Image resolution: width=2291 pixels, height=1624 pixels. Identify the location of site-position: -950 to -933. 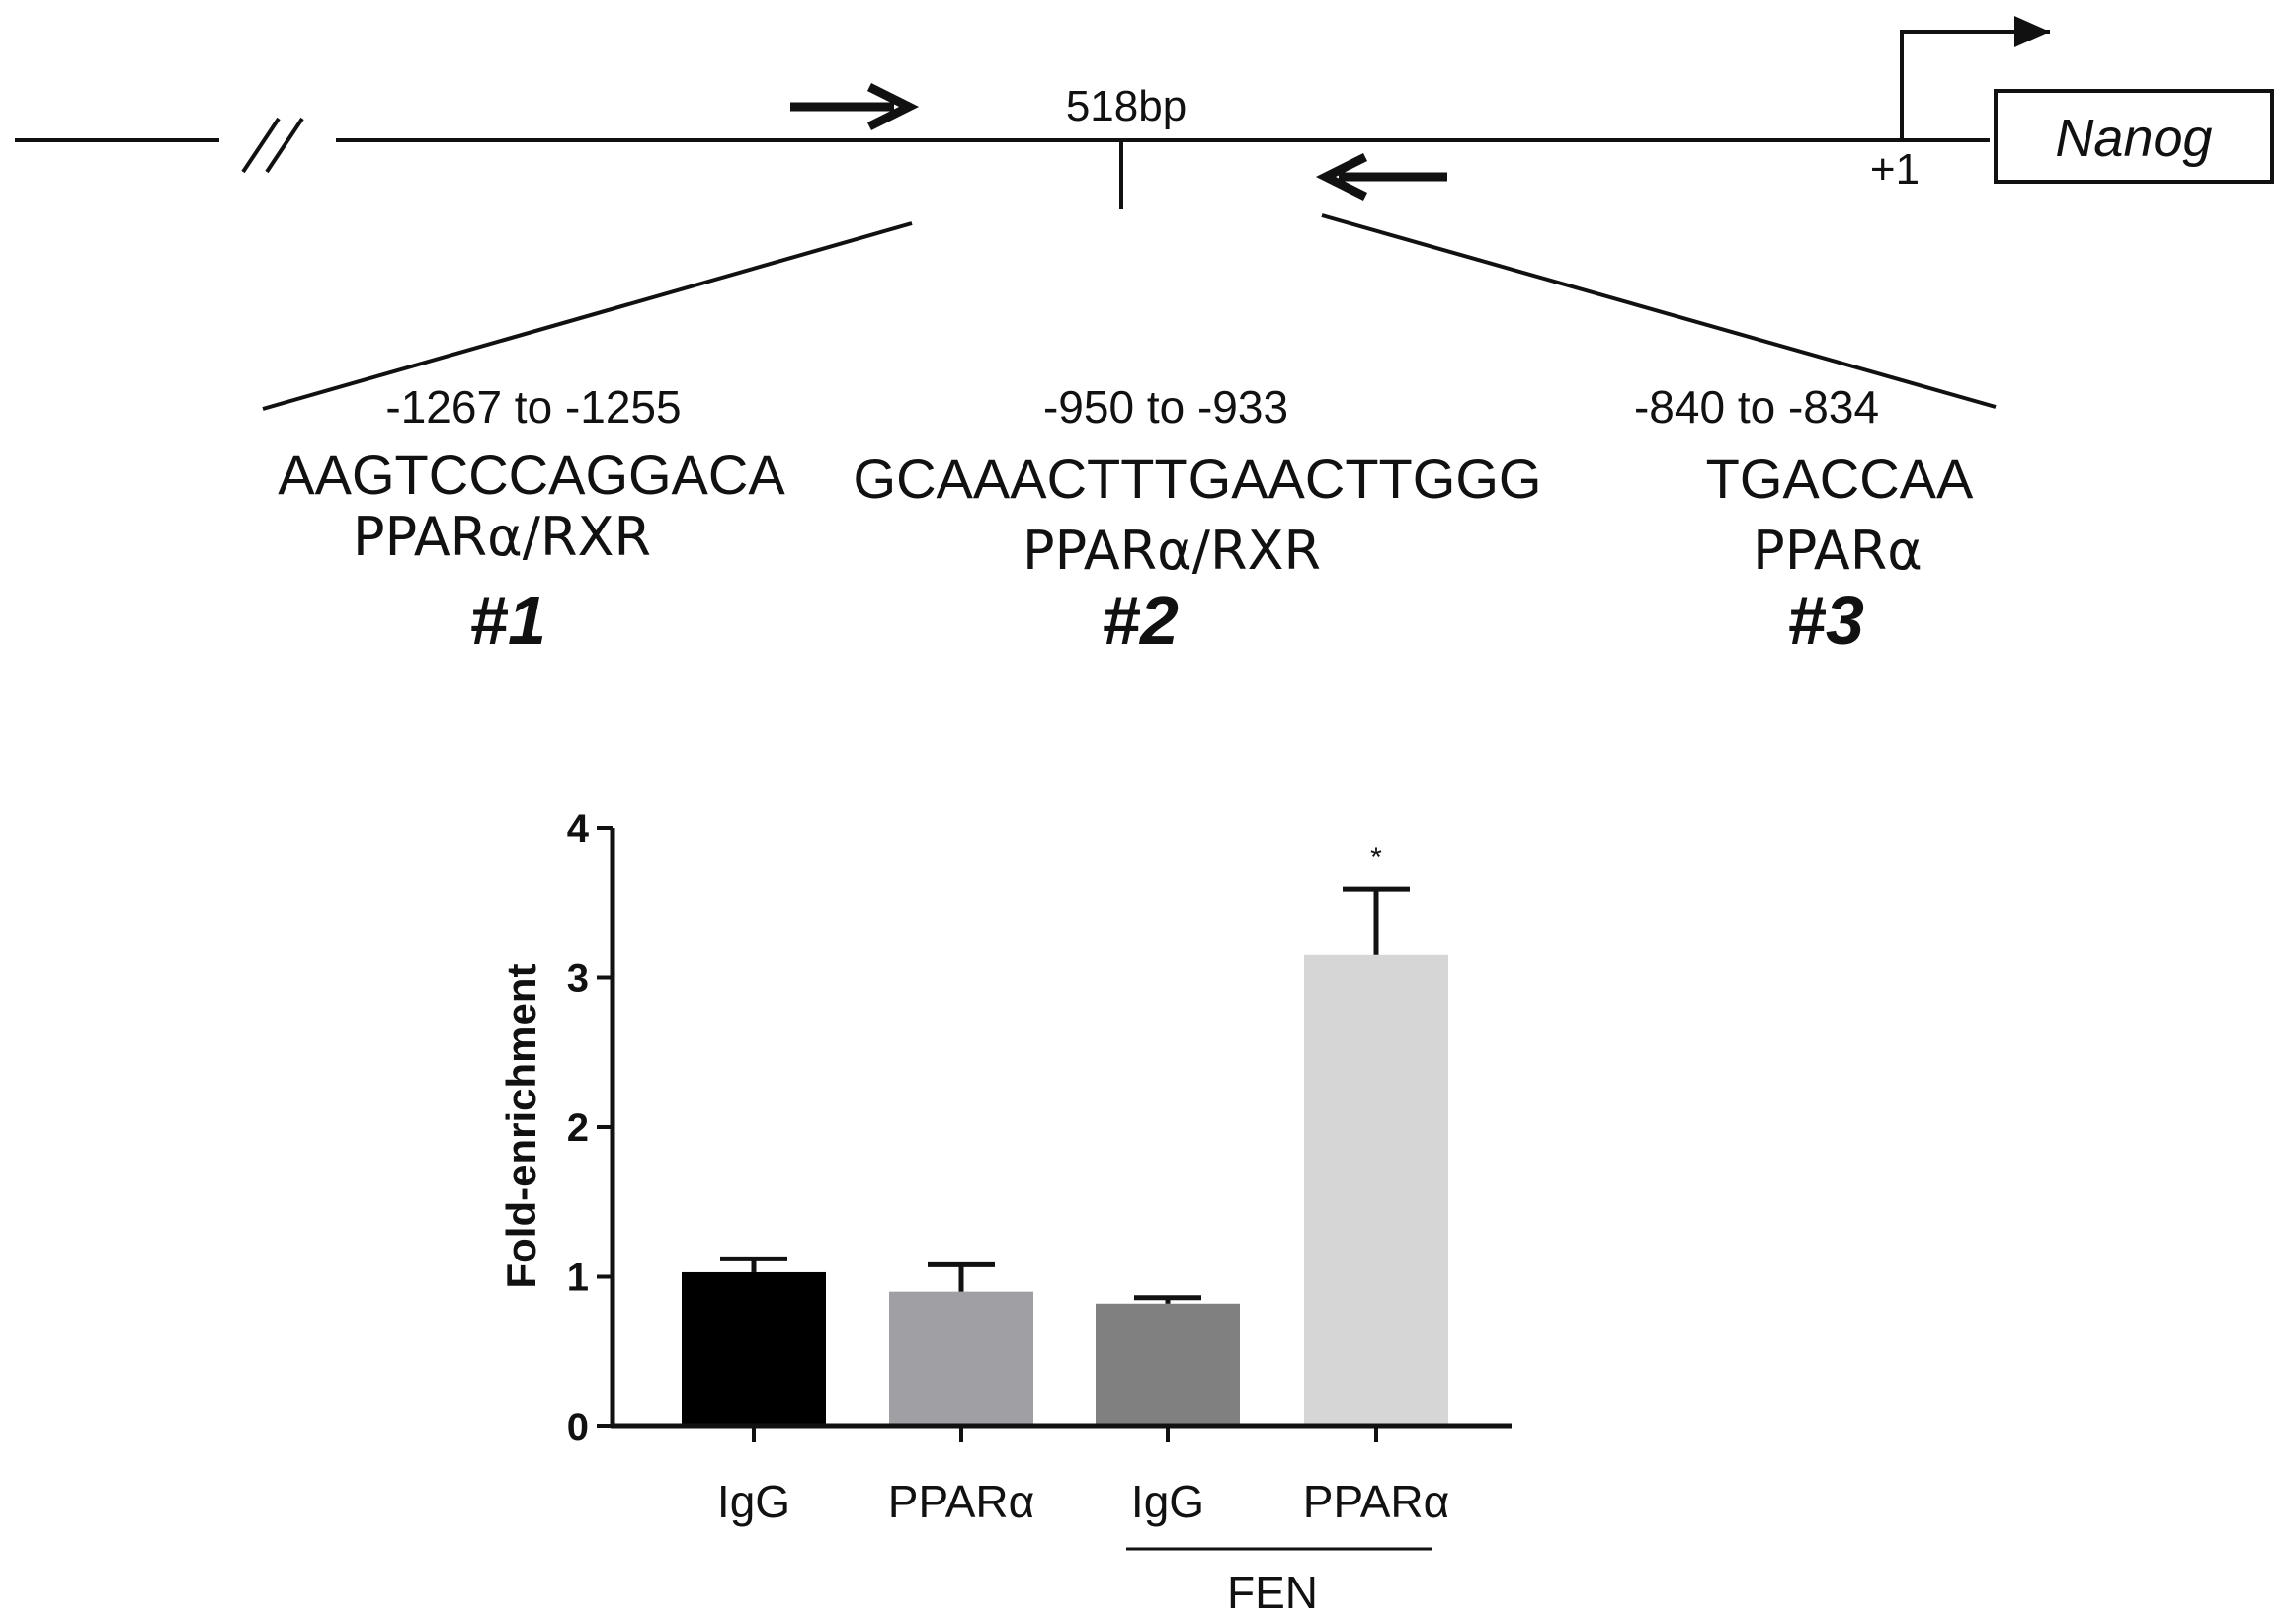
(1165, 407).